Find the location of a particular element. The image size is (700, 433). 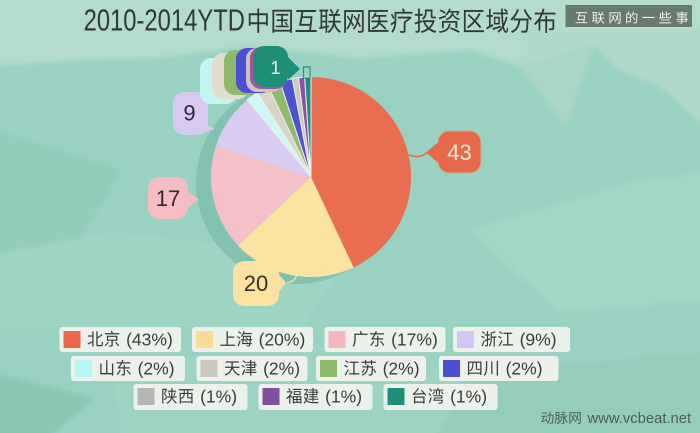

svg-text: 20 is located at coordinates (256, 283).